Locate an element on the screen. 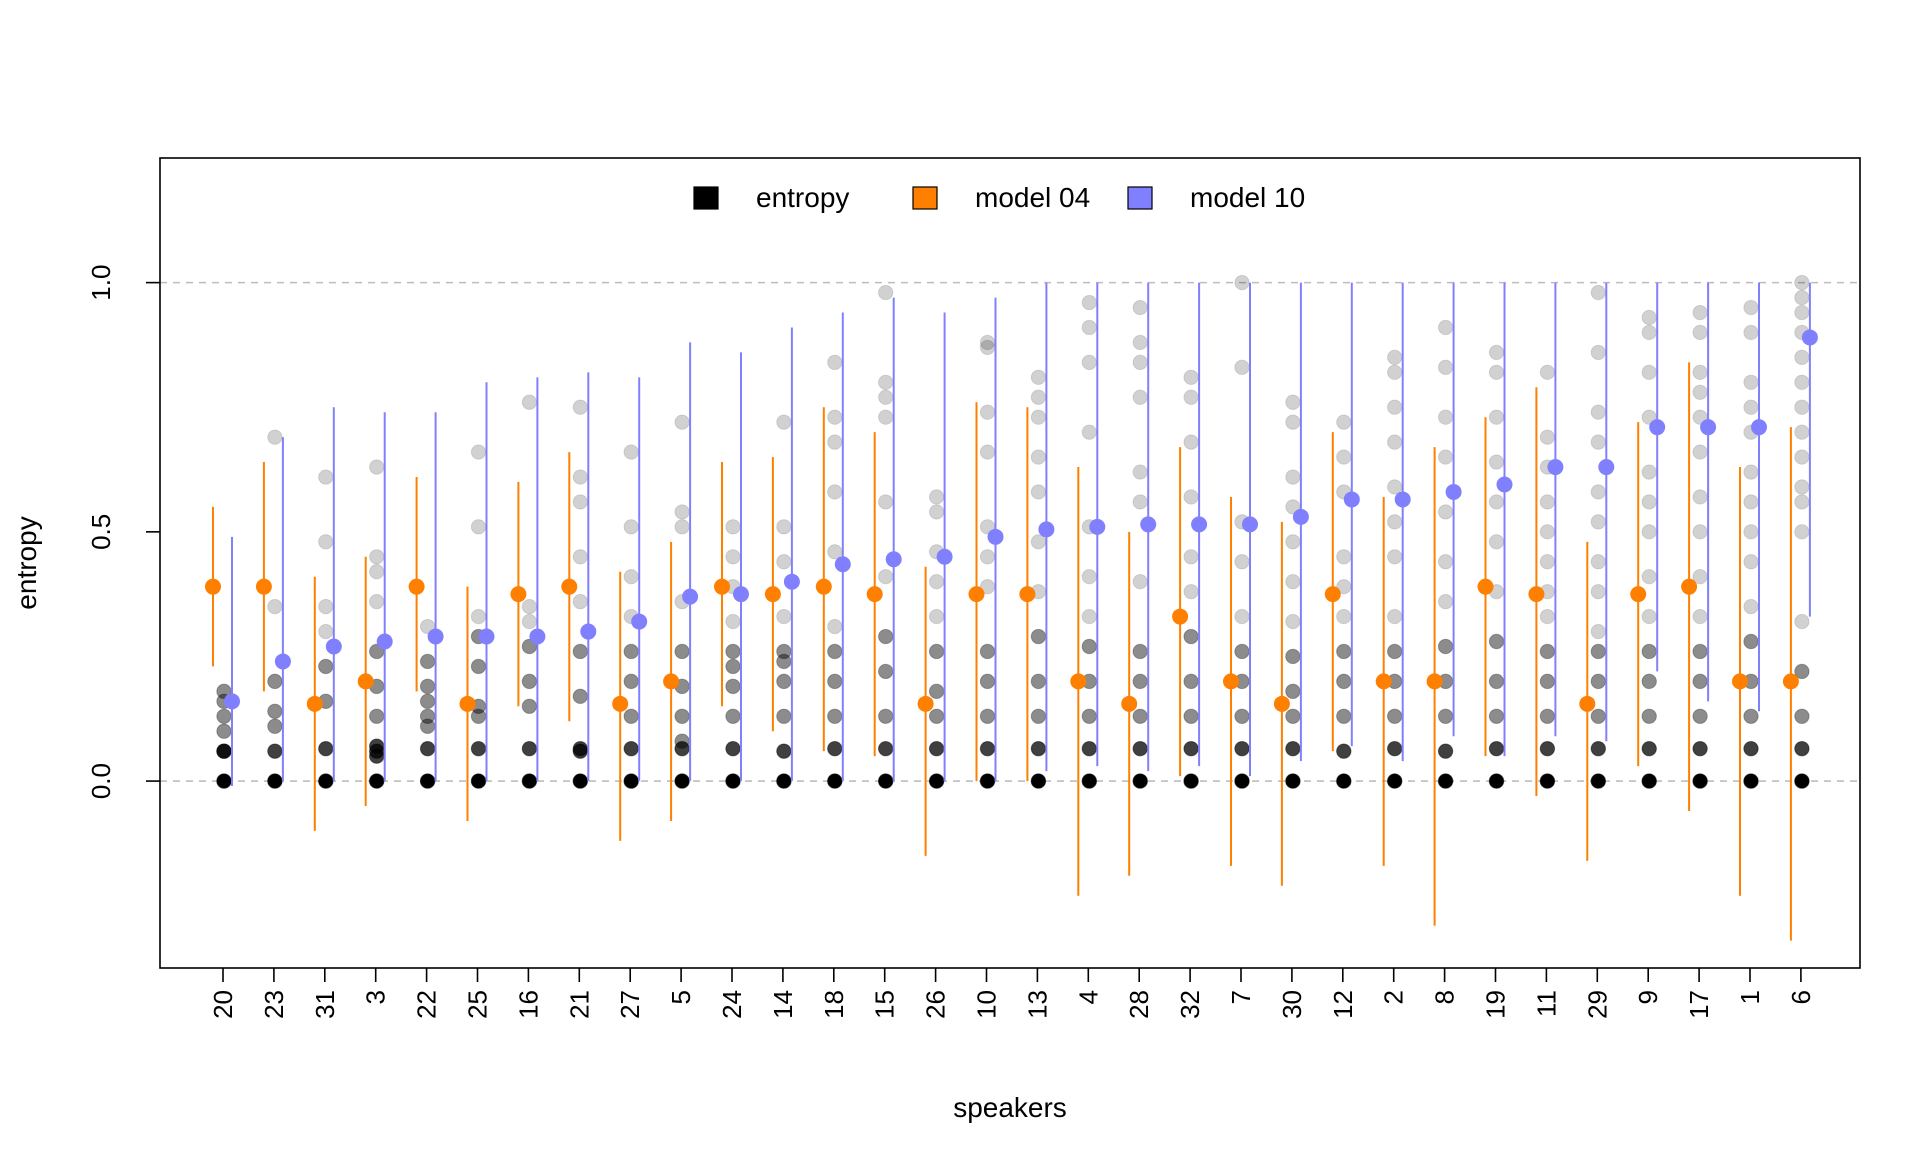 This screenshot has height=1152, width=1920. y-axis-label: entropy is located at coordinates (26, 562).